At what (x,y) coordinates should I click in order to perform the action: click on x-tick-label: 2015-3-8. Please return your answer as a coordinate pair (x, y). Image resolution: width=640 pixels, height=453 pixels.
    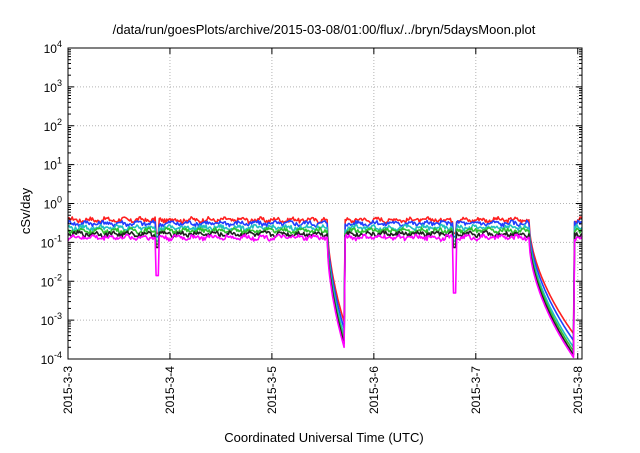
    Looking at the image, I should click on (578, 390).